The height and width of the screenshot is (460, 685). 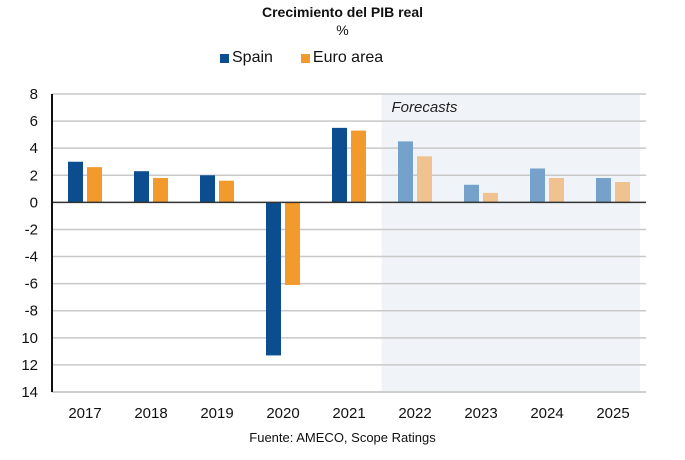 What do you see at coordinates (34, 121) in the screenshot?
I see `y-tick-label: 6` at bounding box center [34, 121].